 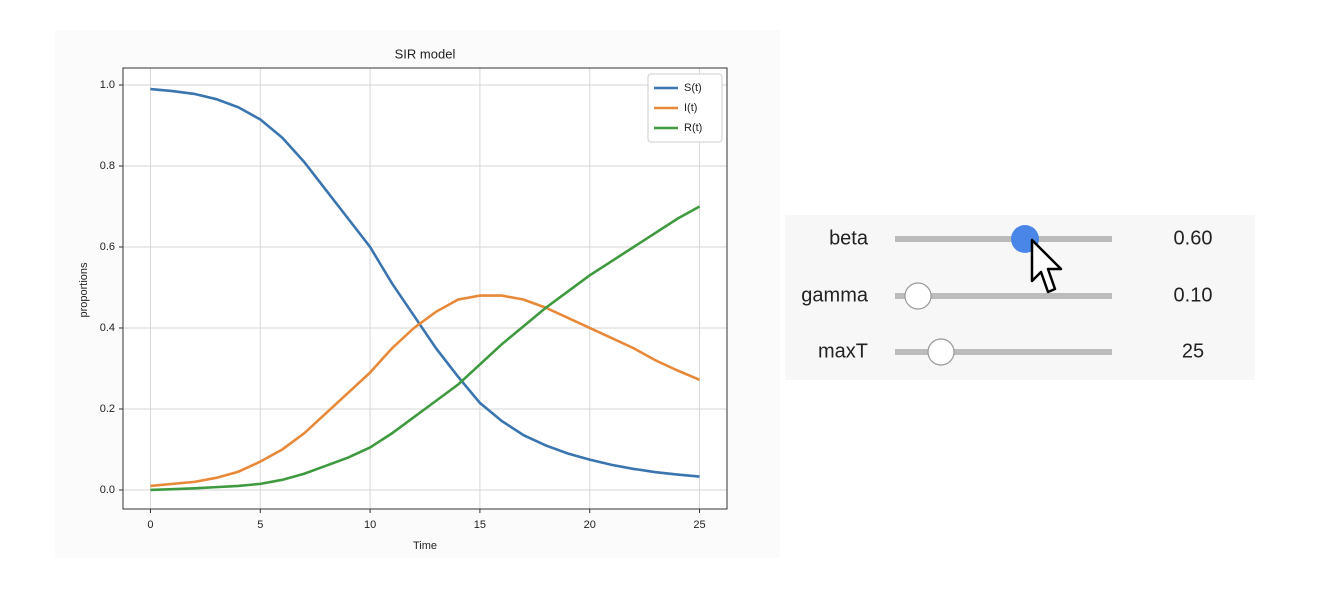 What do you see at coordinates (835, 295) in the screenshot?
I see `slider-label: gamma` at bounding box center [835, 295].